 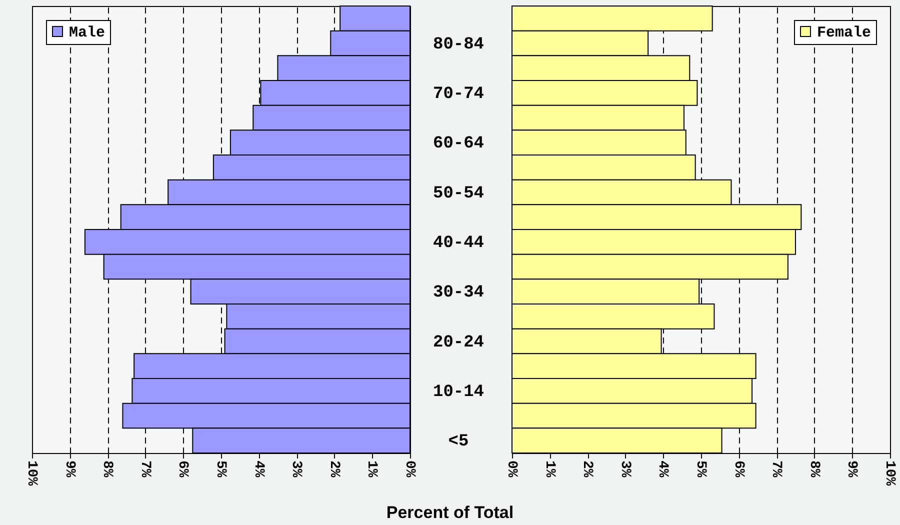 What do you see at coordinates (458, 194) in the screenshot?
I see `y-tick-label: 50-54` at bounding box center [458, 194].